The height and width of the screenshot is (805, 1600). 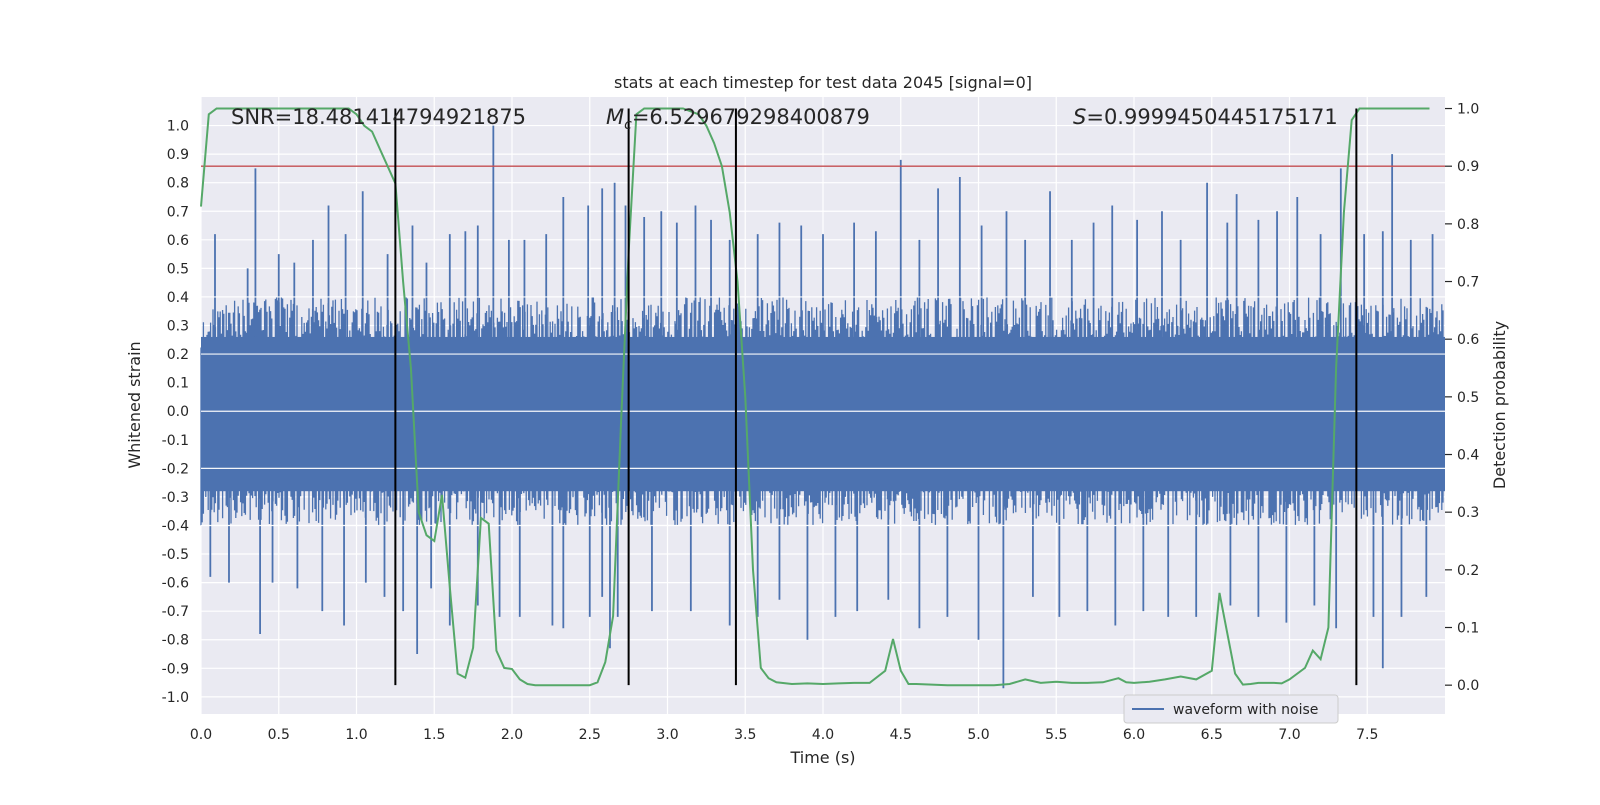 What do you see at coordinates (175, 526) in the screenshot?
I see `y-tick-label: -0.4` at bounding box center [175, 526].